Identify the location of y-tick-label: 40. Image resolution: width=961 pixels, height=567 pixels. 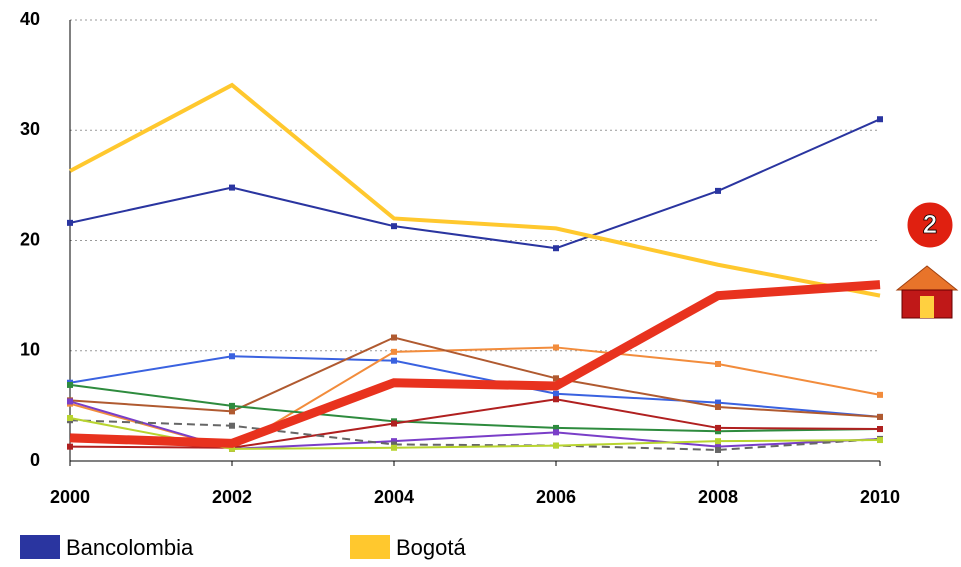
(30, 19).